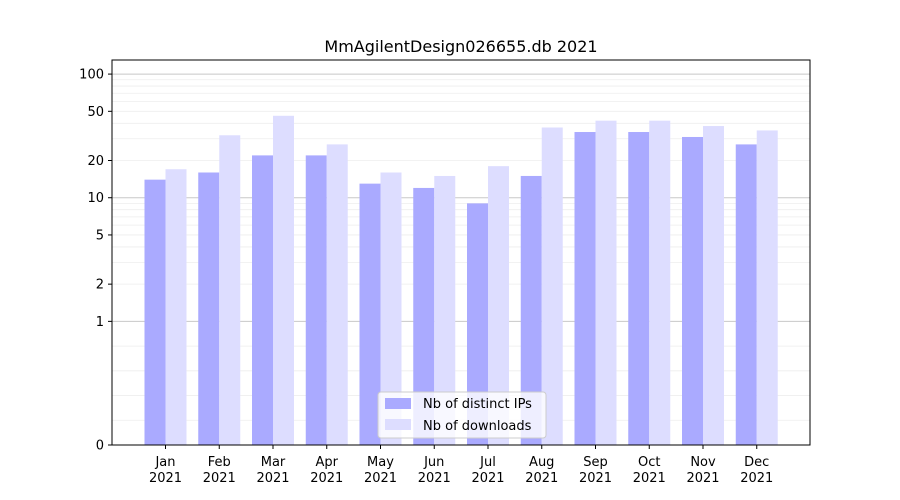 This screenshot has height=500, width=900. What do you see at coordinates (219, 462) in the screenshot?
I see `x-tick-label-month: Feb` at bounding box center [219, 462].